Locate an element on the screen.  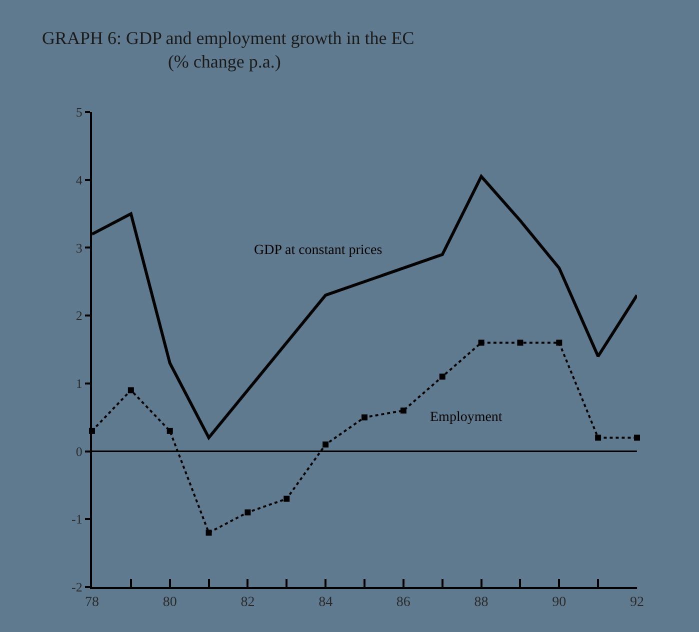
x-tick-label: 92 is located at coordinates (637, 602).